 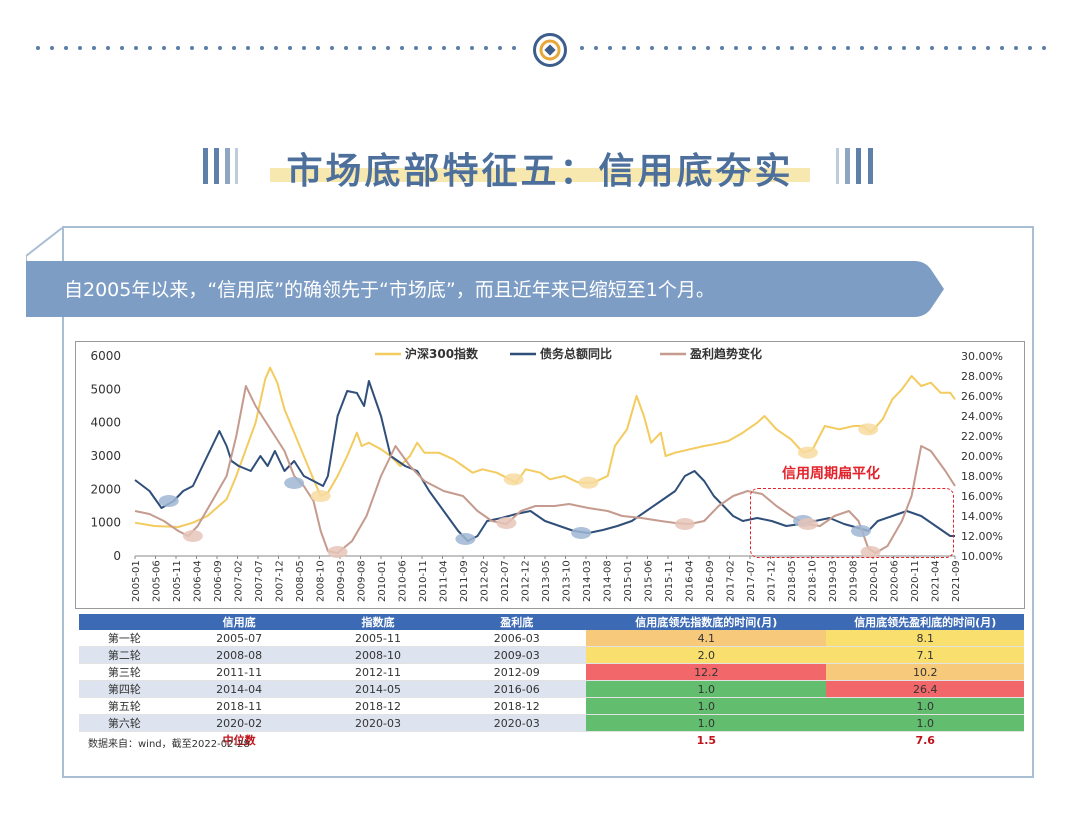 I want to click on x-tick-label: 2017-02, so click(x=731, y=581).